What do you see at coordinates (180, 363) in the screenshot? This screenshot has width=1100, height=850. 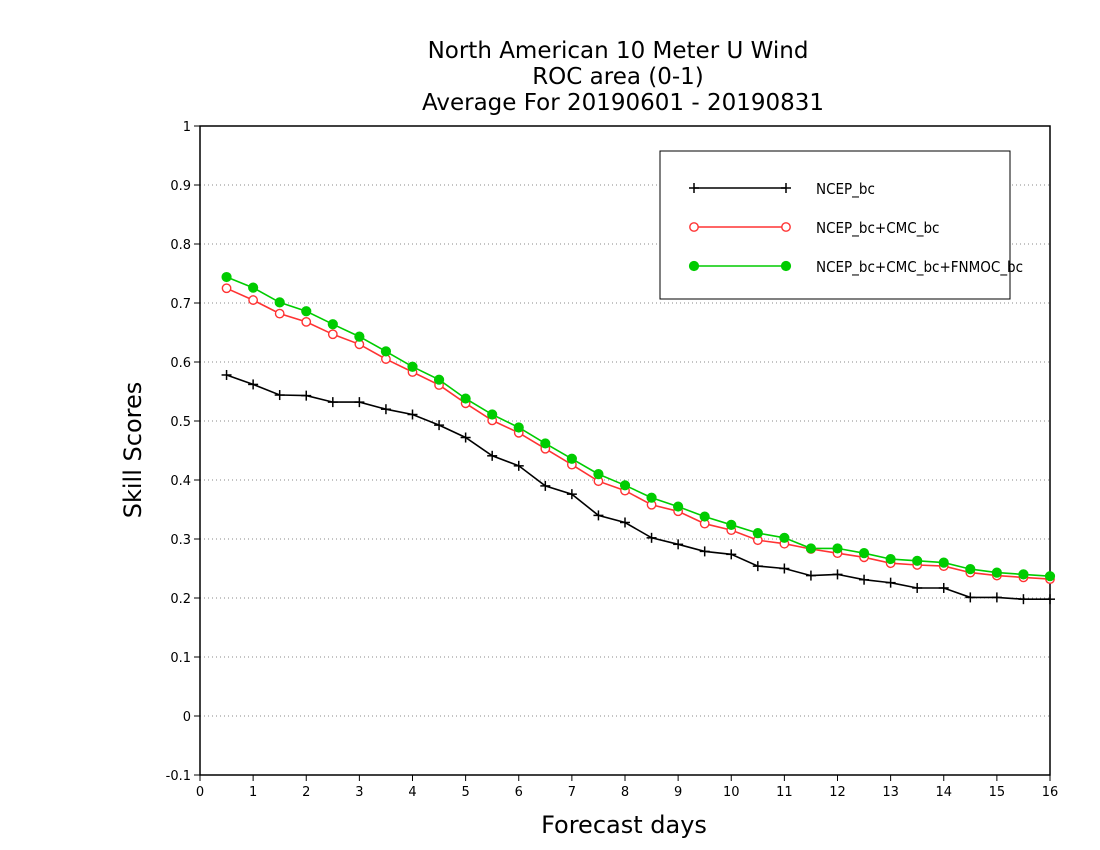 I see `y-tick-label: 0.6` at bounding box center [180, 363].